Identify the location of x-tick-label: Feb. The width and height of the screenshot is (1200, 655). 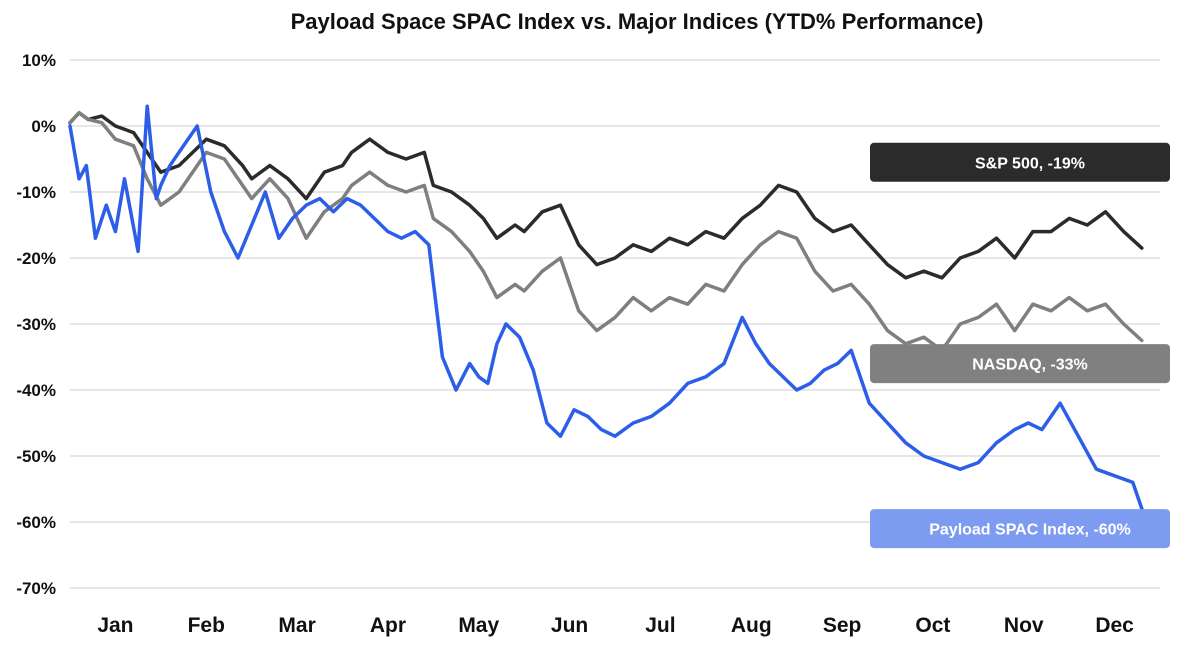
(206, 625).